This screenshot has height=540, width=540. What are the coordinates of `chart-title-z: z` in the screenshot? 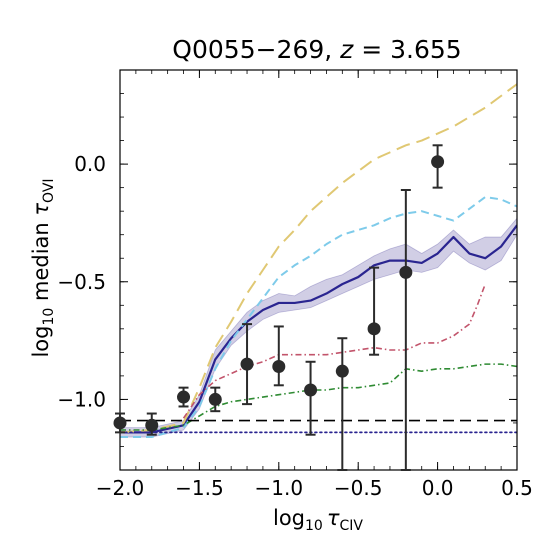 It's located at (346, 49).